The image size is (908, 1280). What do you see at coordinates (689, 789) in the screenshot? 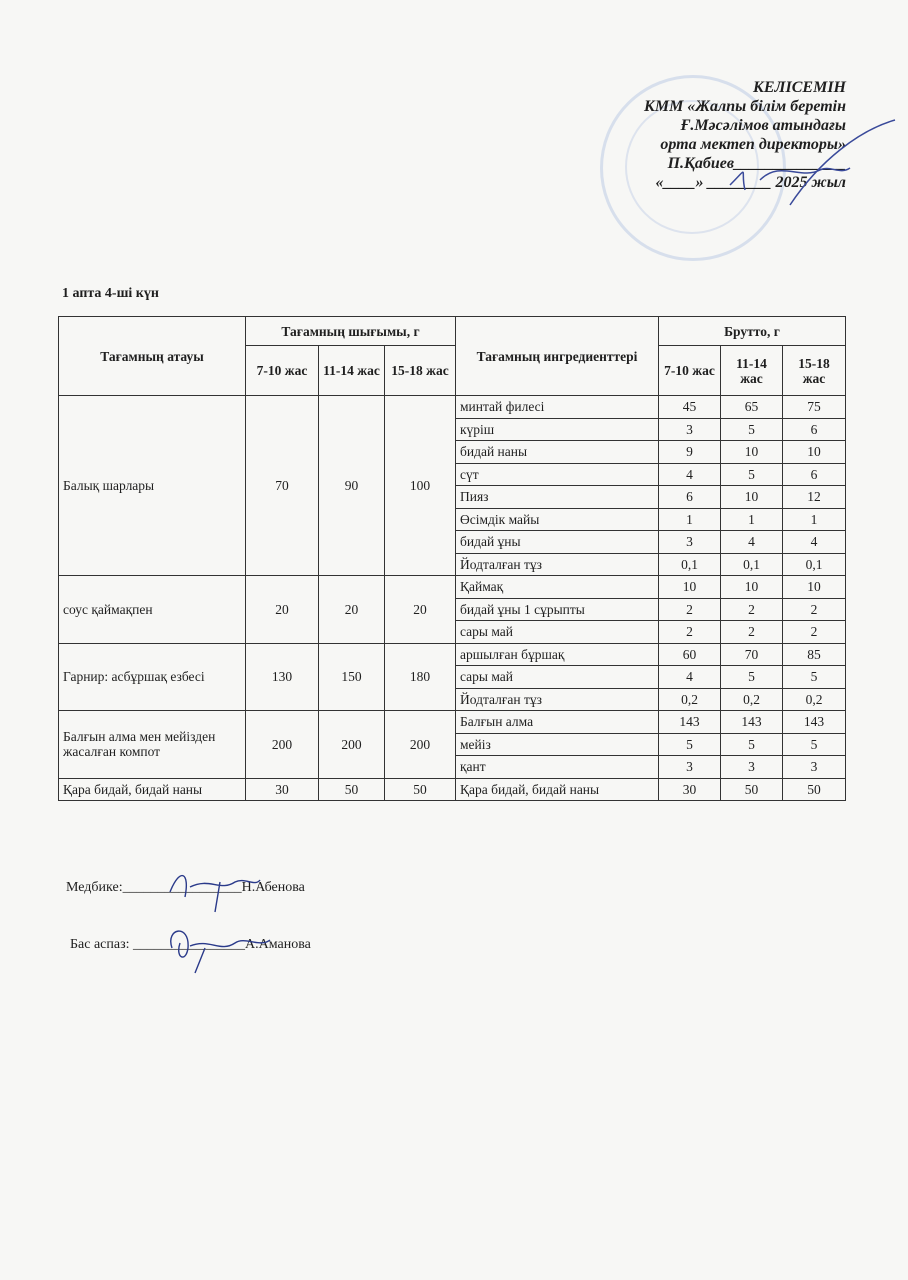
I see `gross-value: 30` at bounding box center [689, 789].